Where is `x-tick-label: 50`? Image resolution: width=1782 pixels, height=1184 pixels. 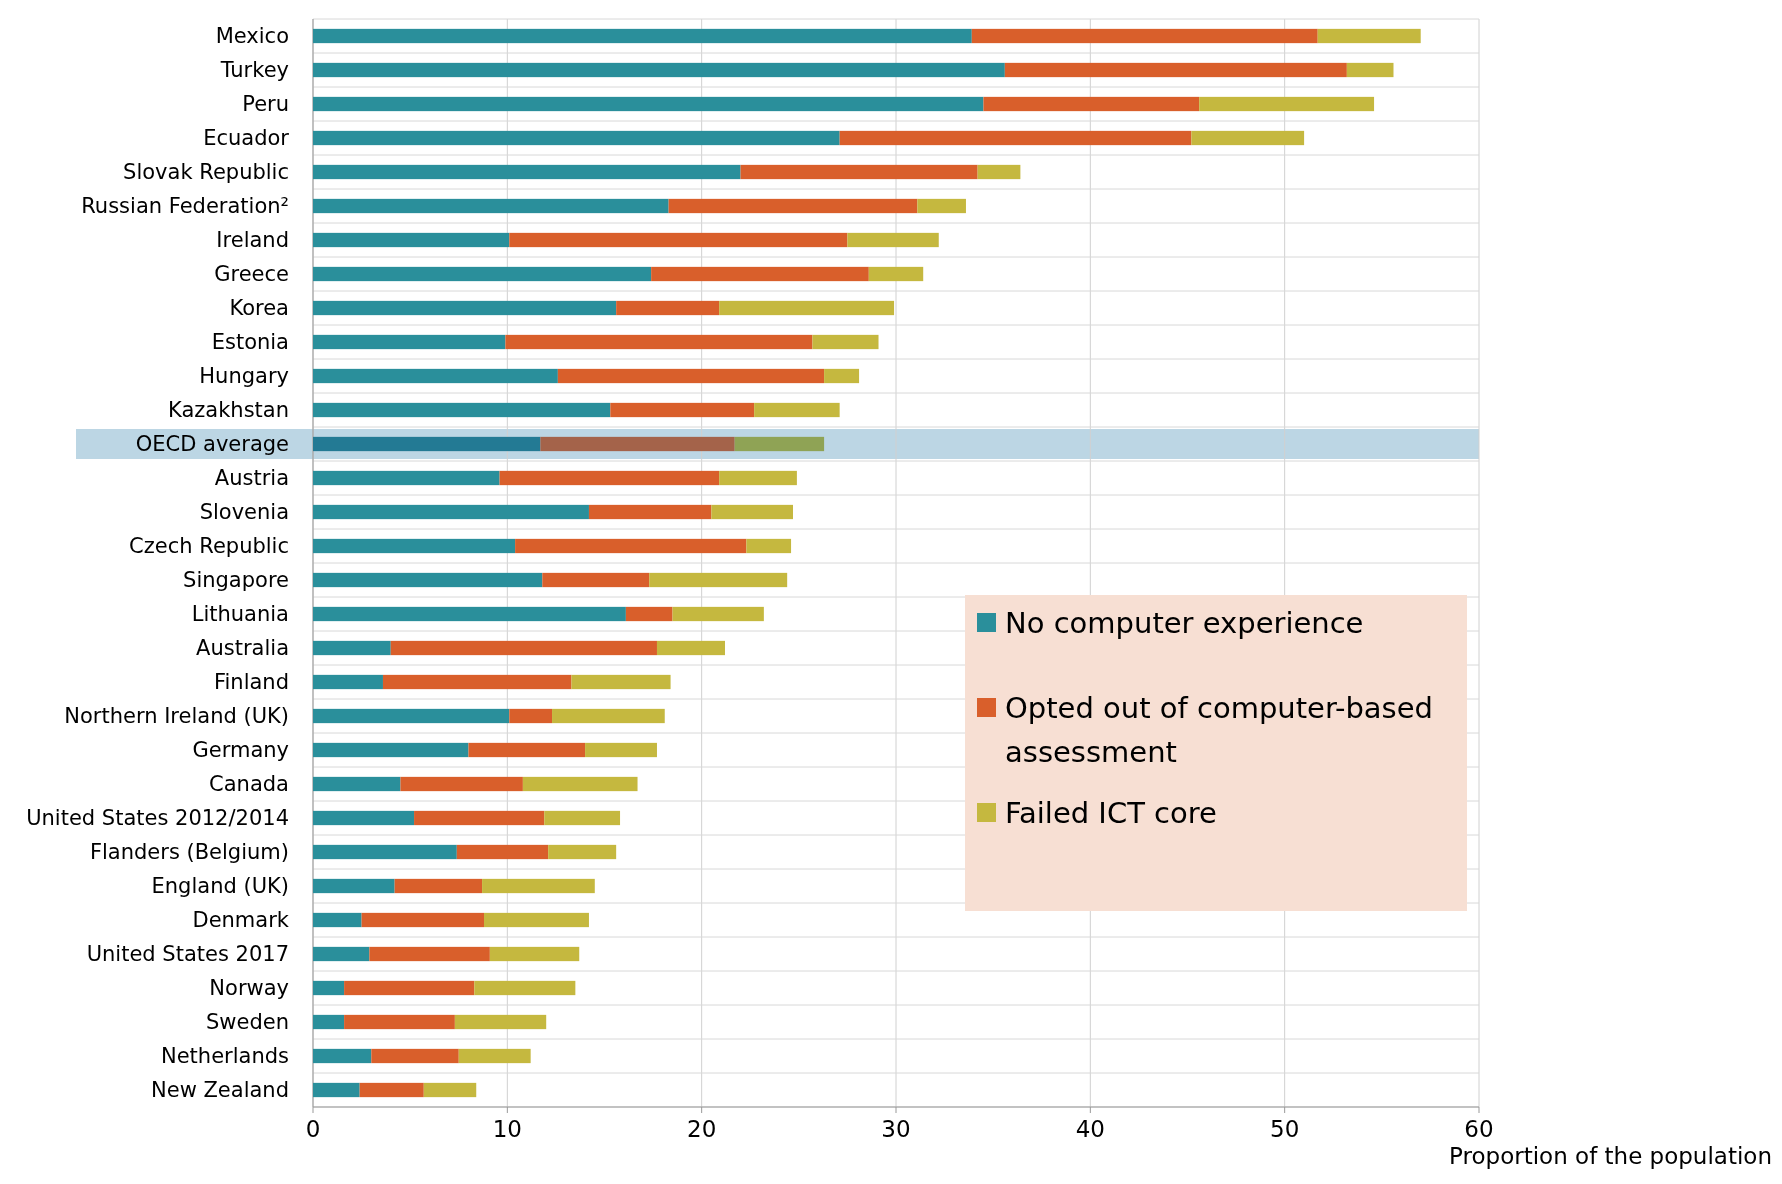 x-tick-label: 50 is located at coordinates (1285, 1129).